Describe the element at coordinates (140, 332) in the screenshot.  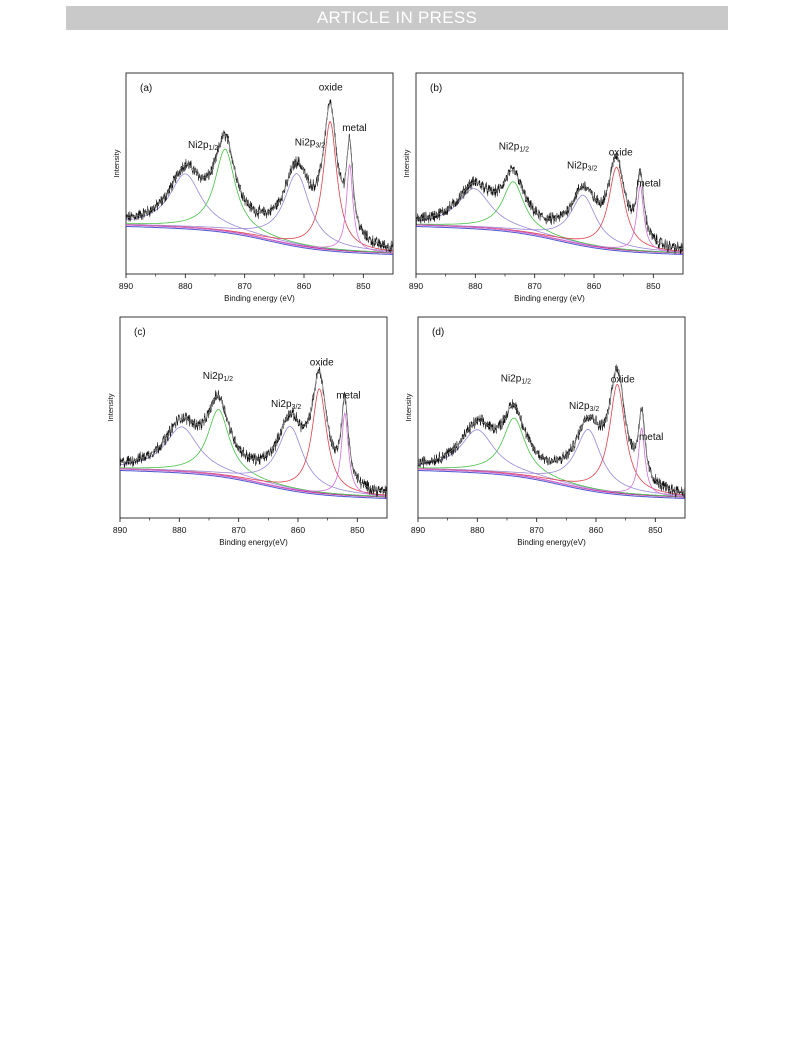
I see `panel-label: (c)` at that location.